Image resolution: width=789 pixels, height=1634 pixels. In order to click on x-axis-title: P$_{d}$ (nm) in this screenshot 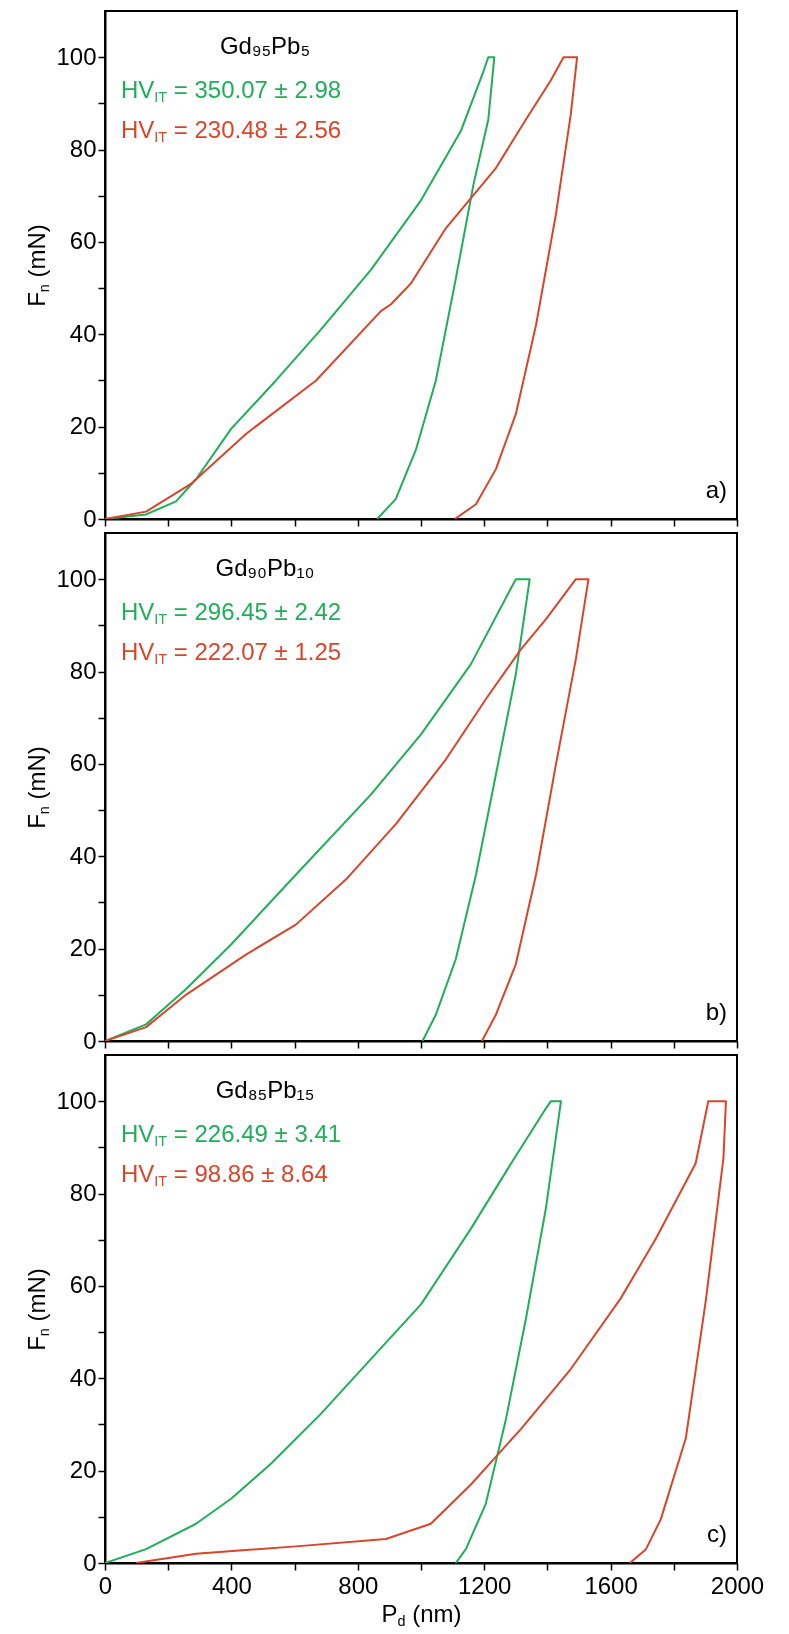, I will do `click(421, 1613)`.